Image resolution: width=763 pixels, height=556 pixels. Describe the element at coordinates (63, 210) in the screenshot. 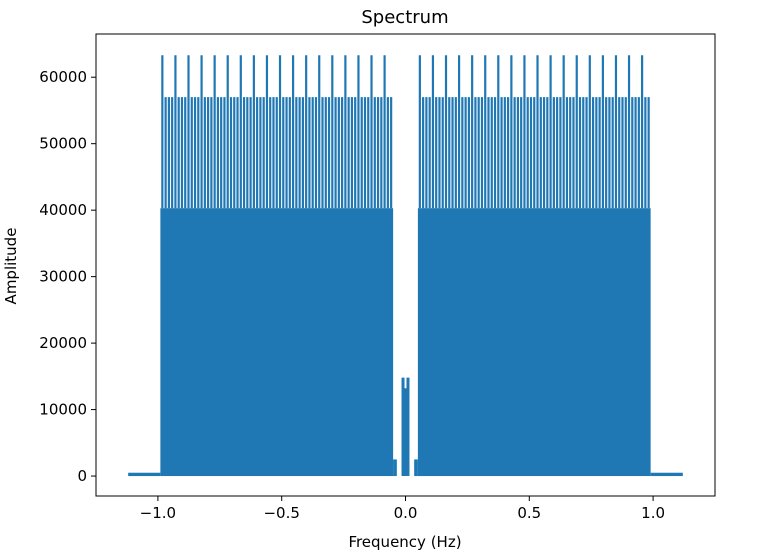

I see `y-tick-label: 40000` at that location.